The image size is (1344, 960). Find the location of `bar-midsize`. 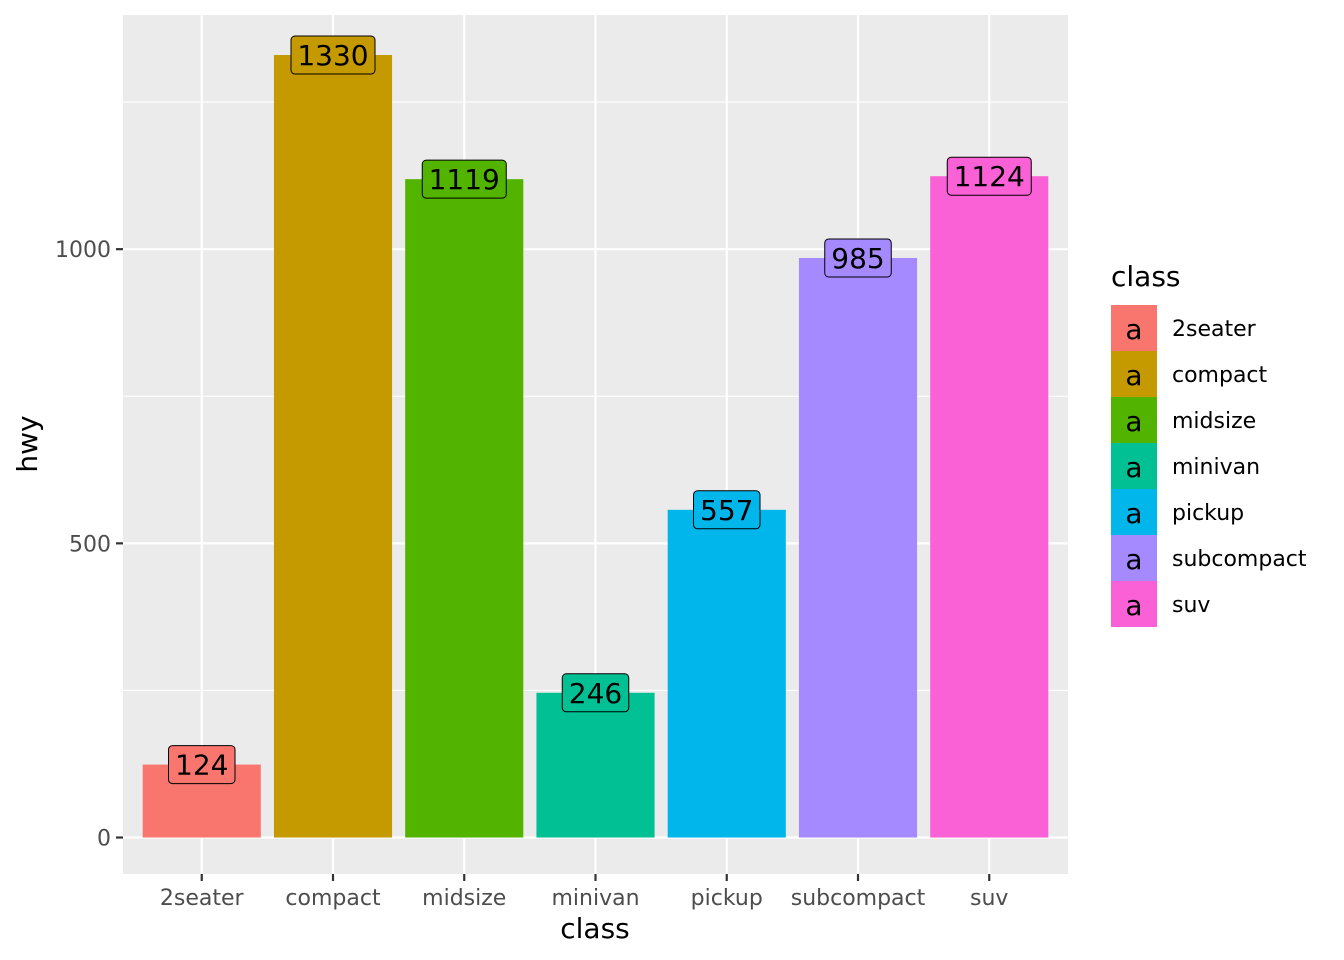

bar-midsize is located at coordinates (464, 508).